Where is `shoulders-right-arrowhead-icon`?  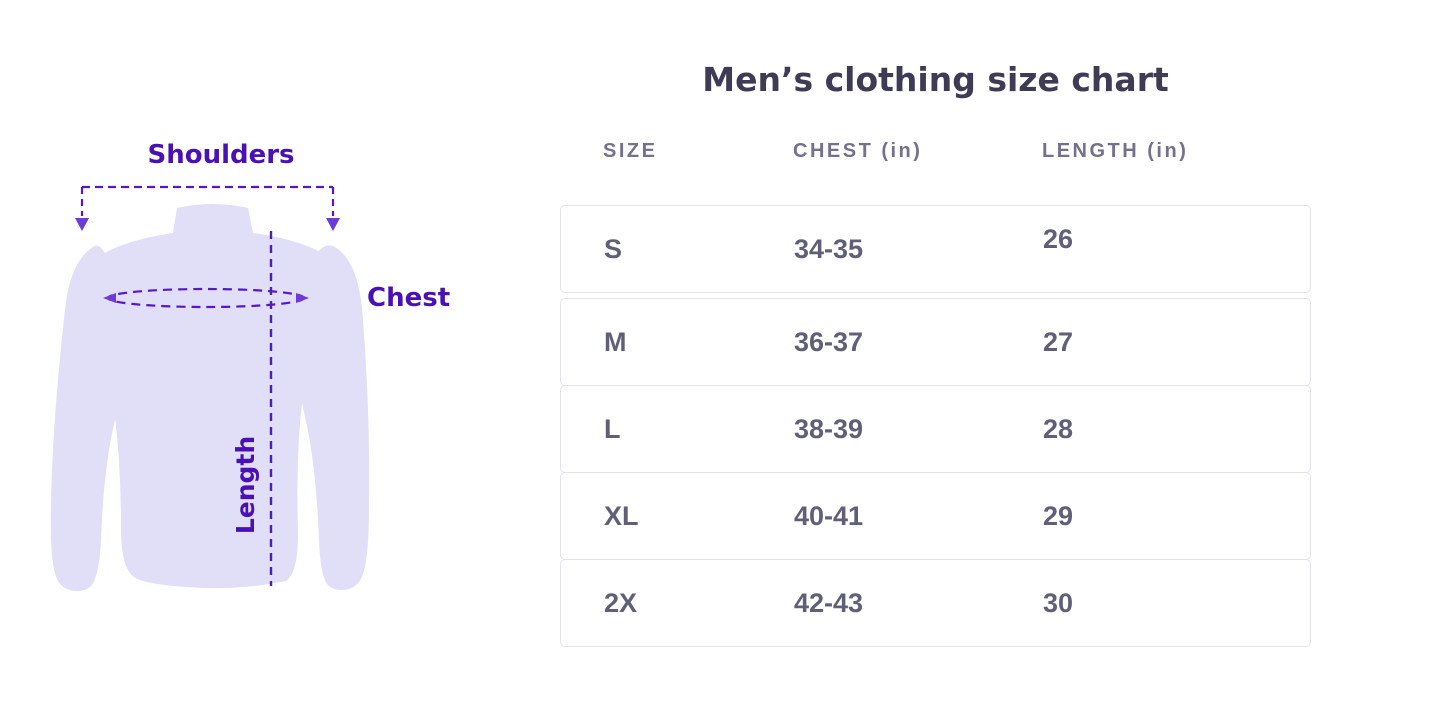
shoulders-right-arrowhead-icon is located at coordinates (333, 224).